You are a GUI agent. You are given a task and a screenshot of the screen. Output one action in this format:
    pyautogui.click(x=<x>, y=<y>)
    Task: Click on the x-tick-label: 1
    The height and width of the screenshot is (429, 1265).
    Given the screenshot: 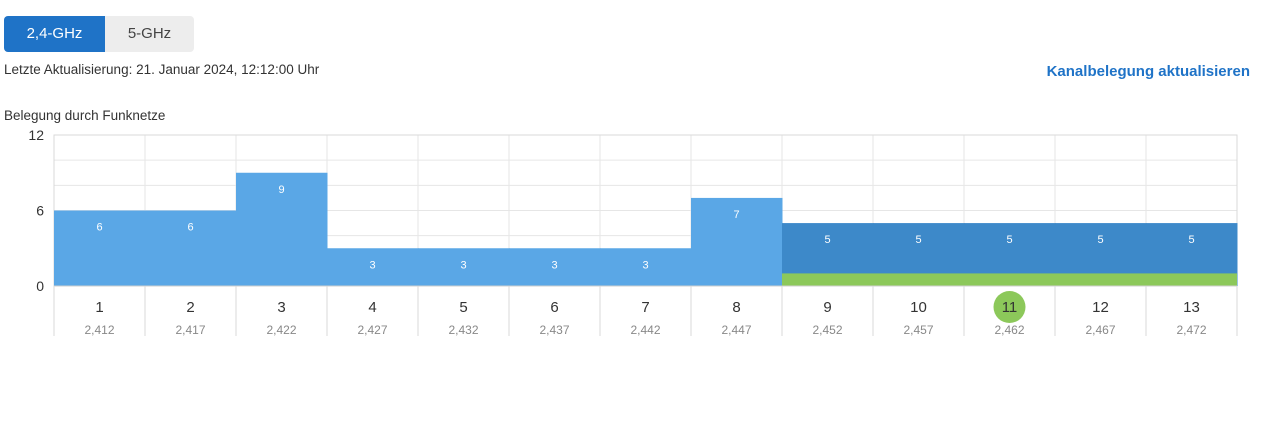 What is the action you would take?
    pyautogui.click(x=99, y=307)
    